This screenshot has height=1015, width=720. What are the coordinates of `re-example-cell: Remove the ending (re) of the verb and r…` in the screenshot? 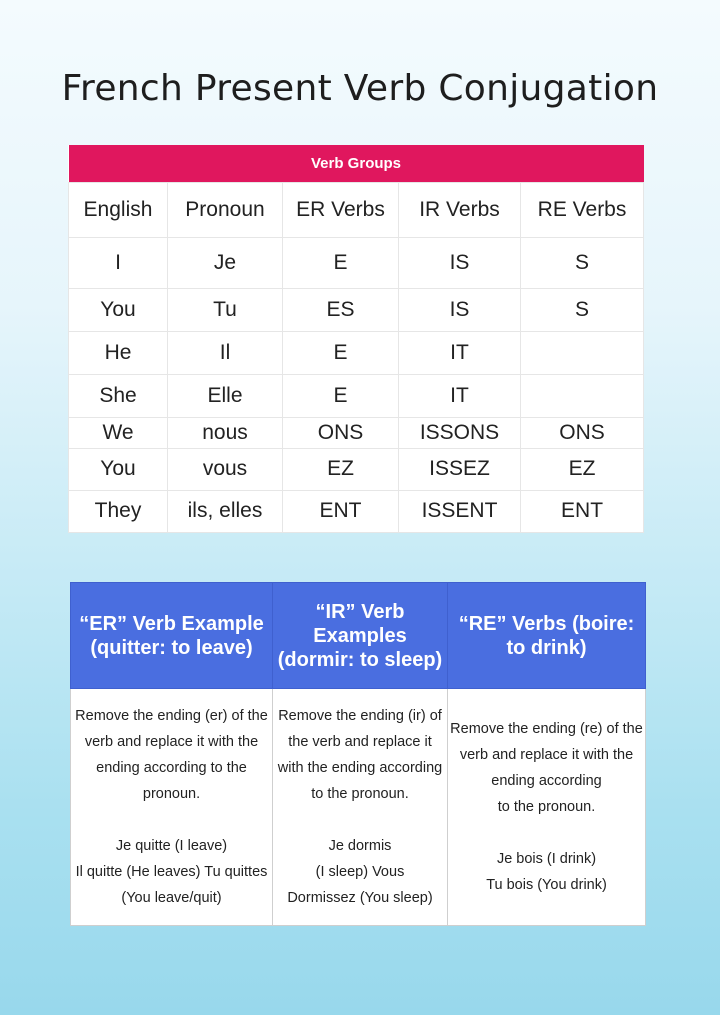 It's located at (546, 807).